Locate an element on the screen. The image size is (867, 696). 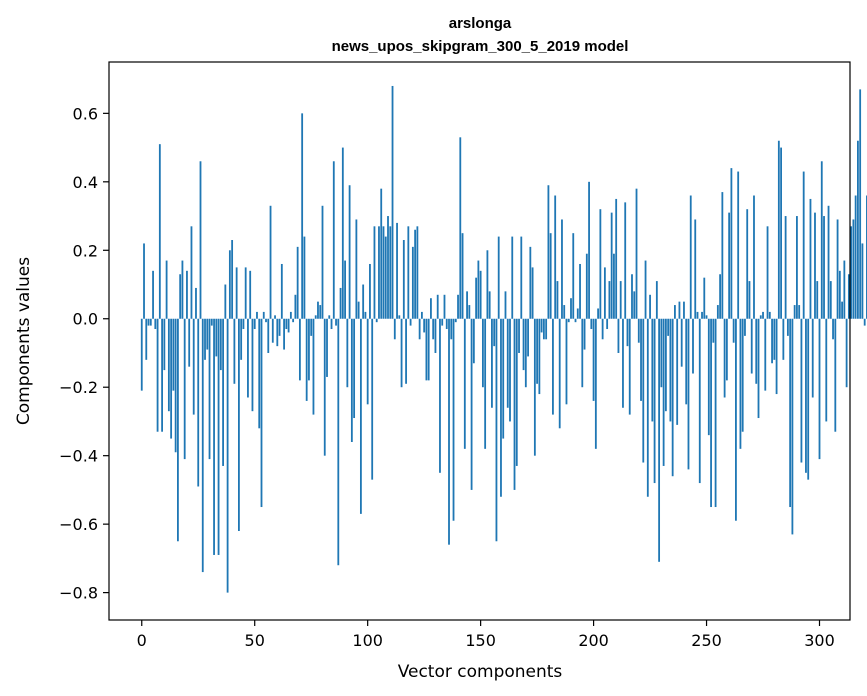
x-tick-label: 150 is located at coordinates (480, 640).